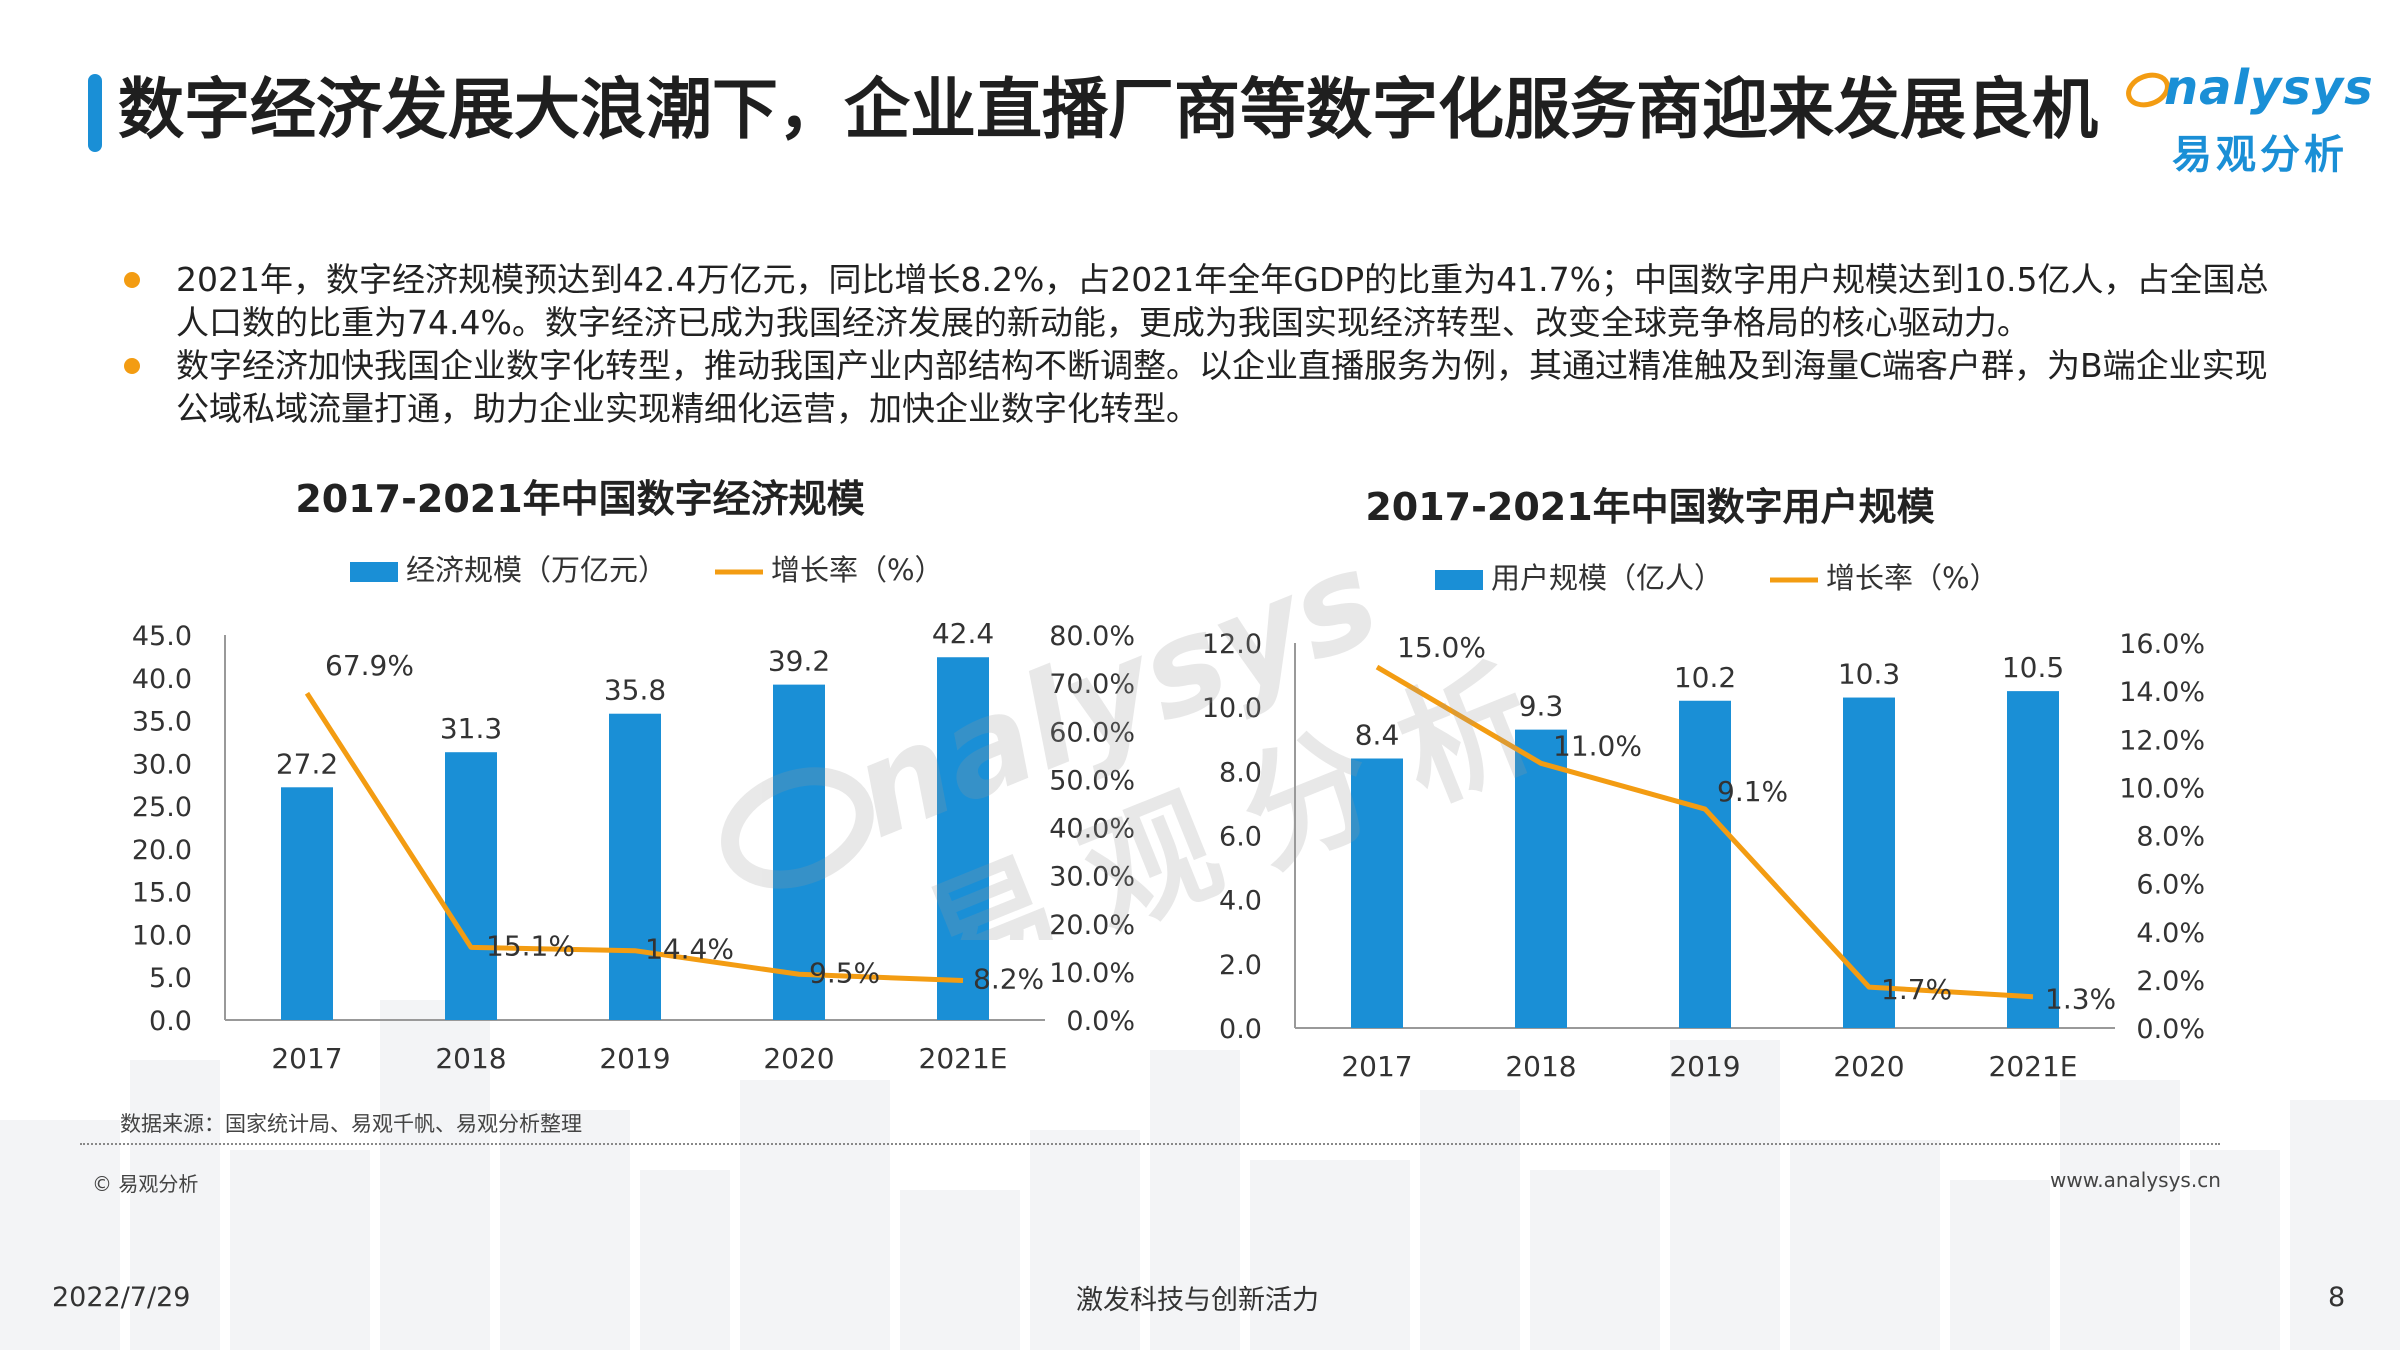 The image size is (2400, 1350). What do you see at coordinates (2170, 933) in the screenshot?
I see `y2-tick-label: 4.0%` at bounding box center [2170, 933].